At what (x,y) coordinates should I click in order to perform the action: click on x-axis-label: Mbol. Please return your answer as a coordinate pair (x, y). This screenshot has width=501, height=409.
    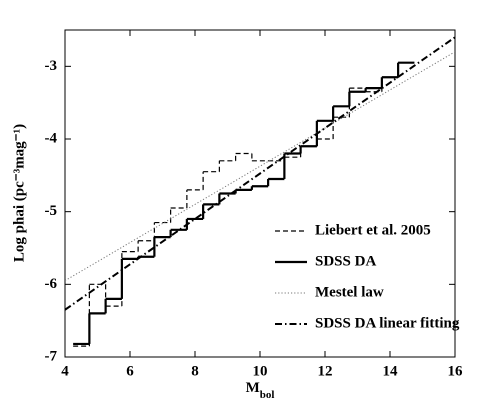
    Looking at the image, I should click on (260, 390).